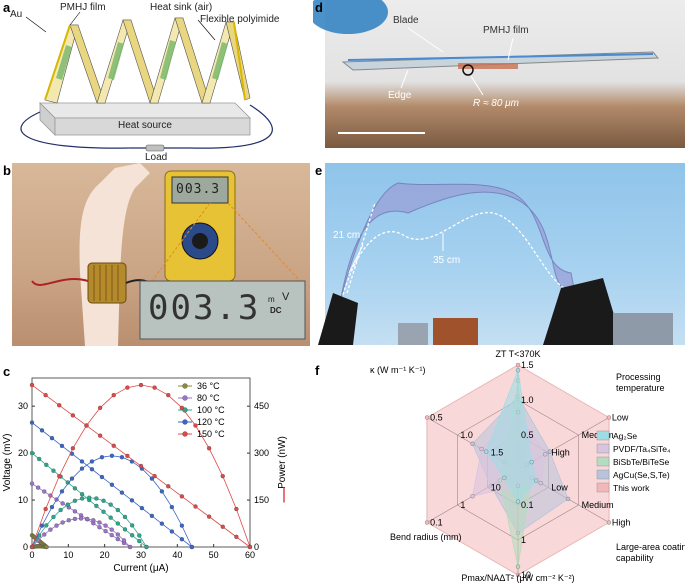 This screenshot has height=583, width=685. What do you see at coordinates (105, 555) in the screenshot?
I see `x-tick-label: 20` at bounding box center [105, 555].